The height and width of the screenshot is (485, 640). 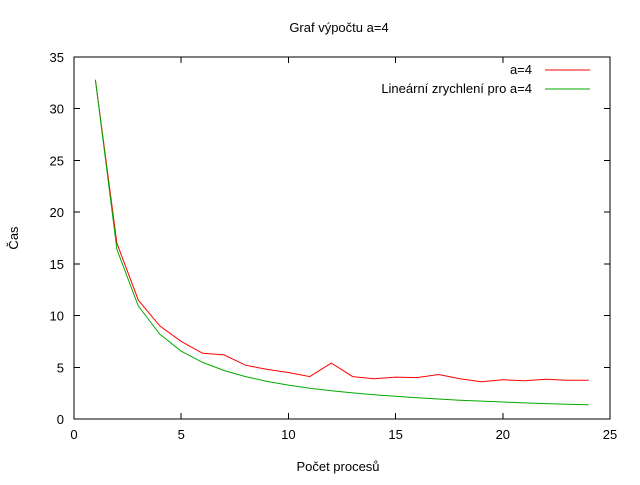 What do you see at coordinates (521, 69) in the screenshot?
I see `legend-label-1: a=4` at bounding box center [521, 69].